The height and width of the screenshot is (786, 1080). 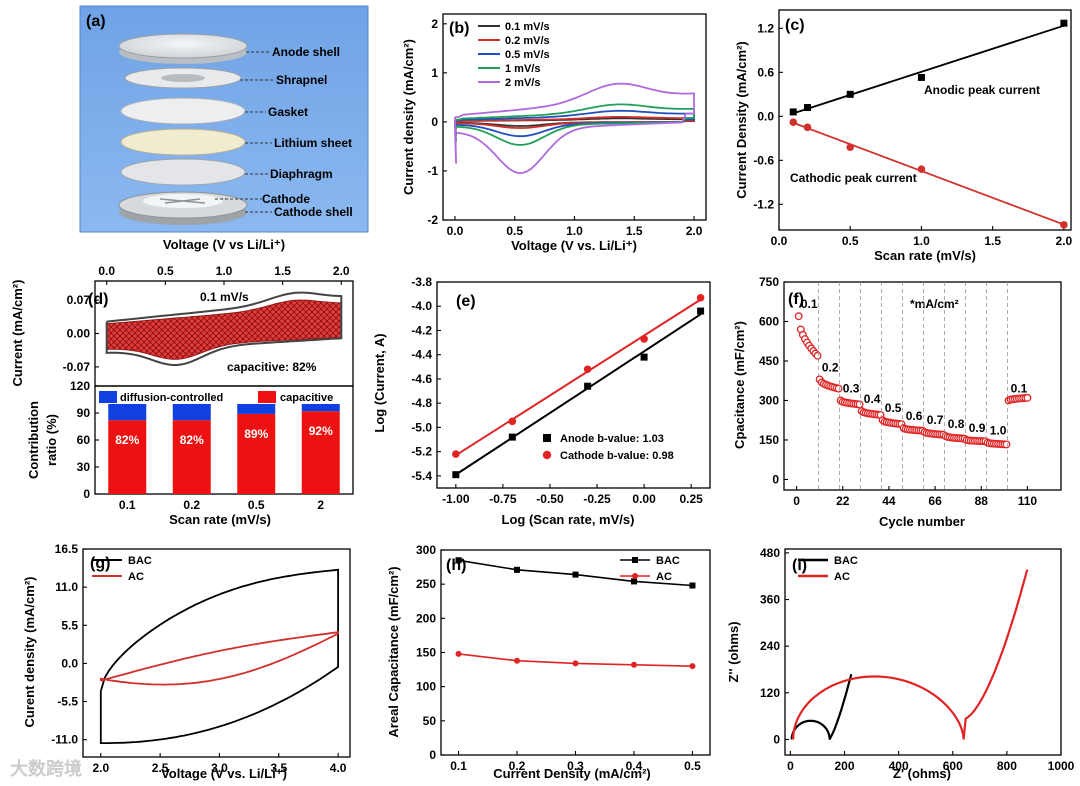 What do you see at coordinates (408, 117) in the screenshot?
I see `b-y-axis-label: Current density (mA/cm²)` at bounding box center [408, 117].